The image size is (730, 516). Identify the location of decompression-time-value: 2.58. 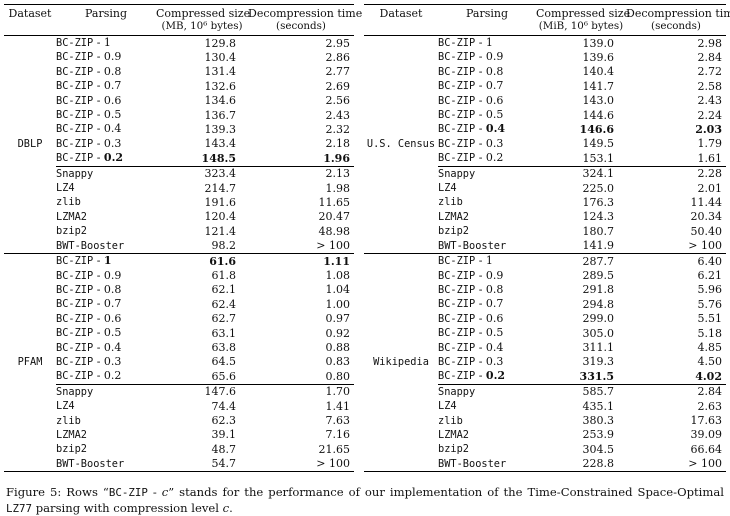
(710, 86).